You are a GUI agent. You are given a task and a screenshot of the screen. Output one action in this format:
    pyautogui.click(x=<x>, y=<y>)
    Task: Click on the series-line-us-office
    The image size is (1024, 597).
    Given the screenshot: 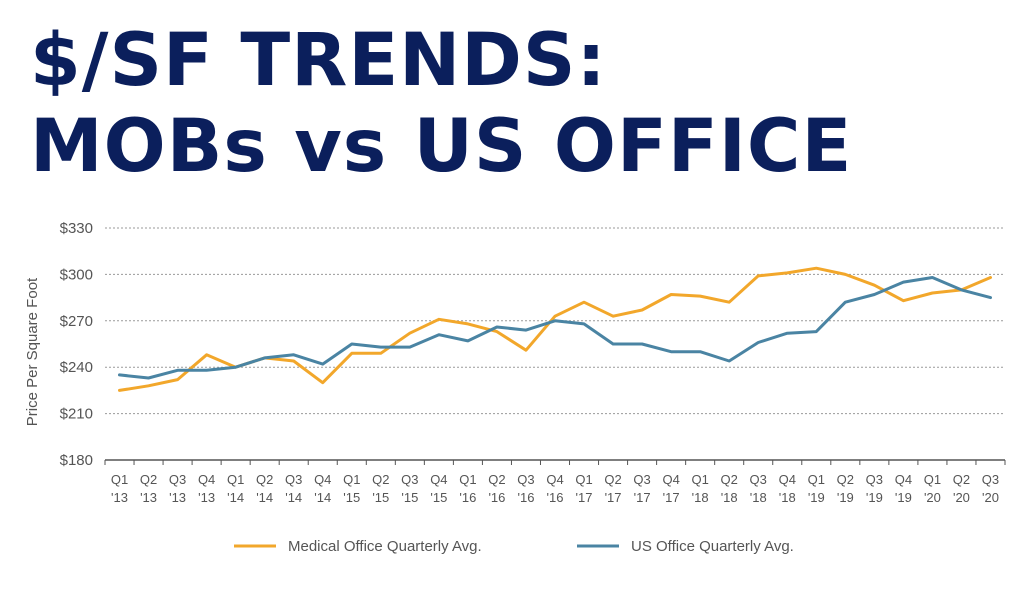 What is the action you would take?
    pyautogui.click(x=555, y=328)
    